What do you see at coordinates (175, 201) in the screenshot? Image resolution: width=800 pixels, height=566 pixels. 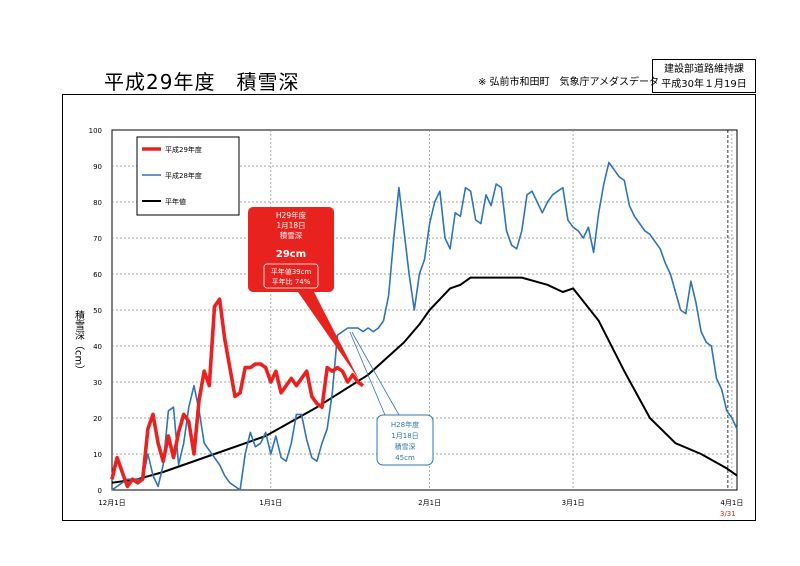 I see `legend-label-2: 平年値` at bounding box center [175, 201].